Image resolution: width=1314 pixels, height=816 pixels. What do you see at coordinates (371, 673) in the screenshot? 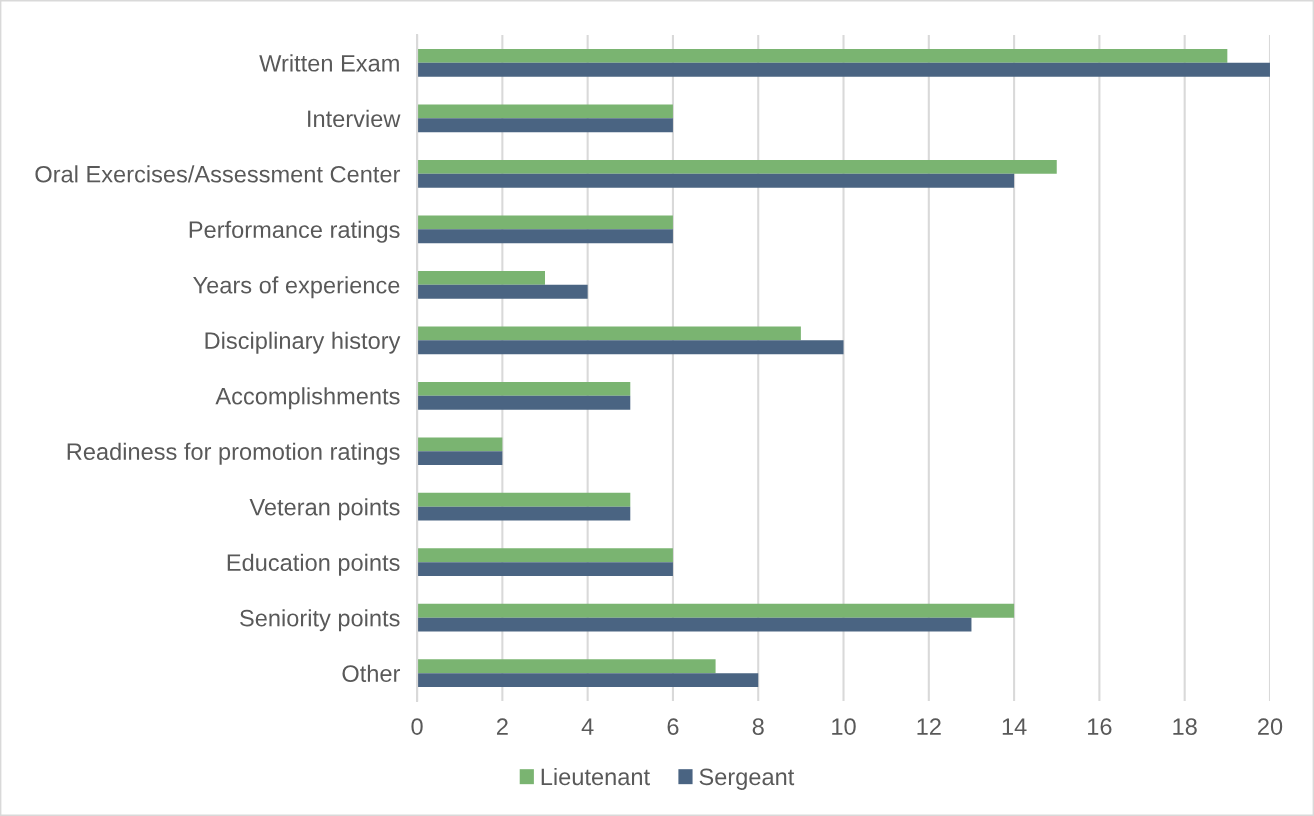
I see `y-tick-label: Other` at bounding box center [371, 673].